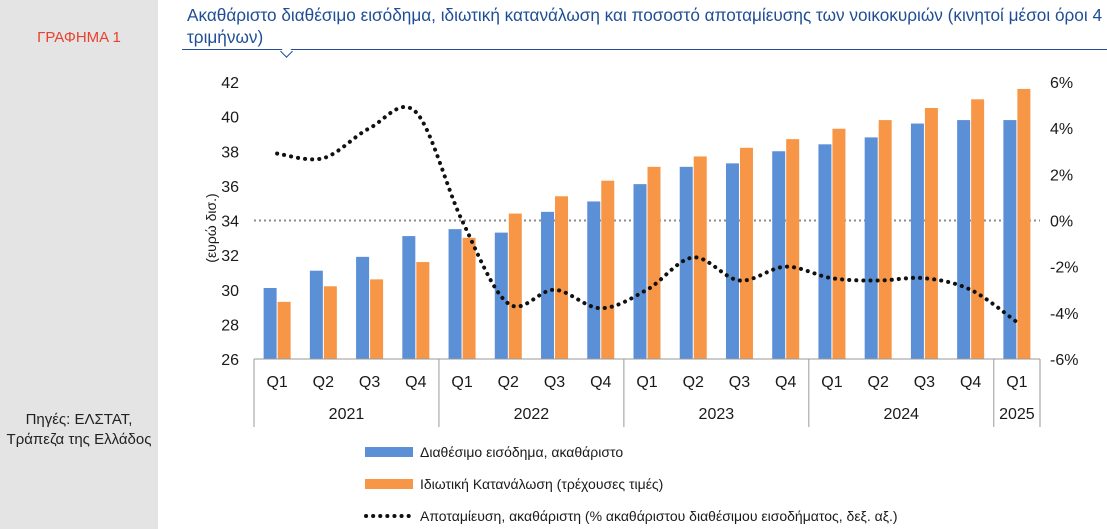 Image resolution: width=1107 pixels, height=529 pixels. Describe the element at coordinates (521, 452) in the screenshot. I see `legend-income-label: Διαθέσιμο εισόδημα, ακαθάριστο` at that location.